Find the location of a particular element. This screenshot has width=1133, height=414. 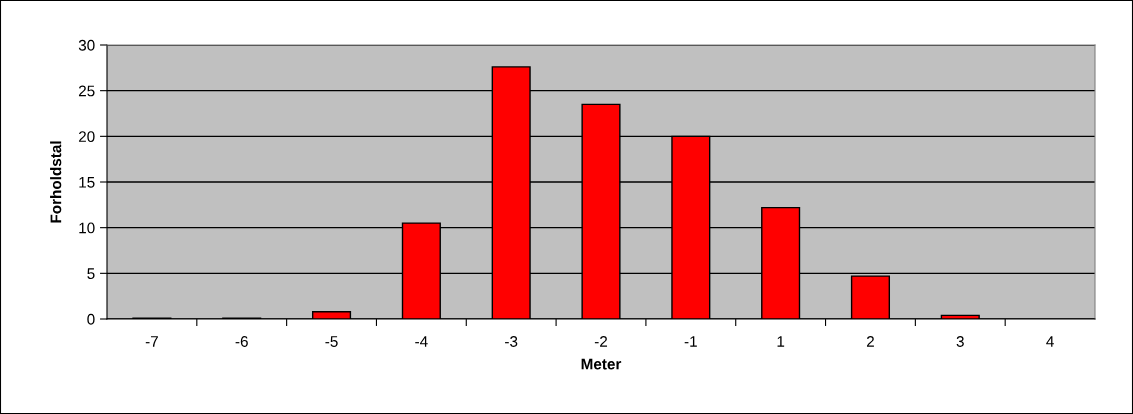

x-tick-label: -5 is located at coordinates (331, 341).